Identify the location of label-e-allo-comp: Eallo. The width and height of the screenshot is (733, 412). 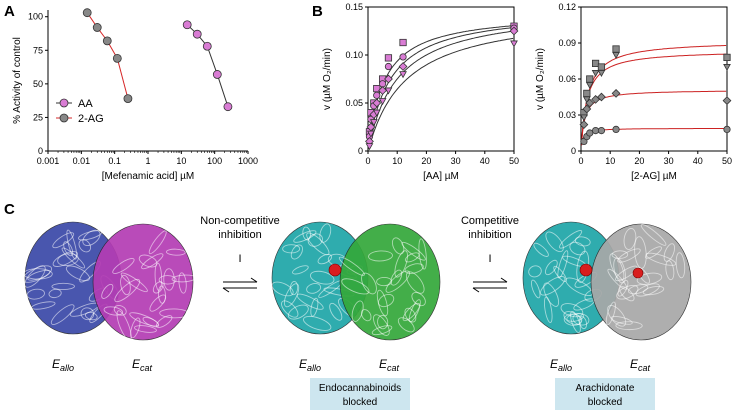
(561, 365).